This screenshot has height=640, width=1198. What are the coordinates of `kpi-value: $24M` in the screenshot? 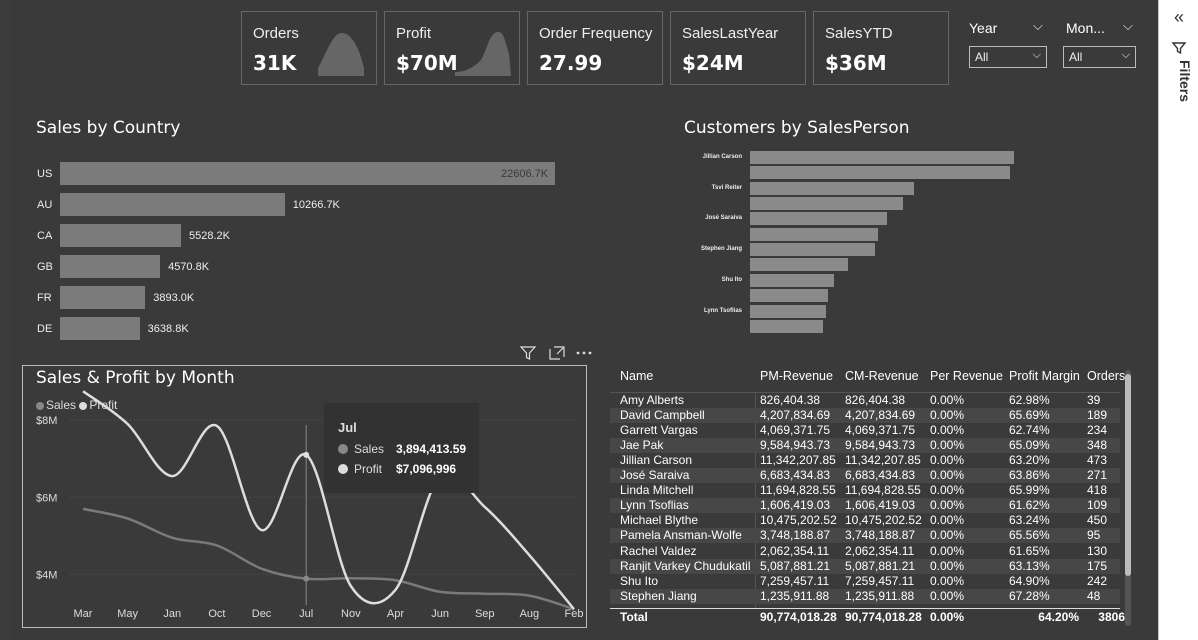 It's located at (713, 63).